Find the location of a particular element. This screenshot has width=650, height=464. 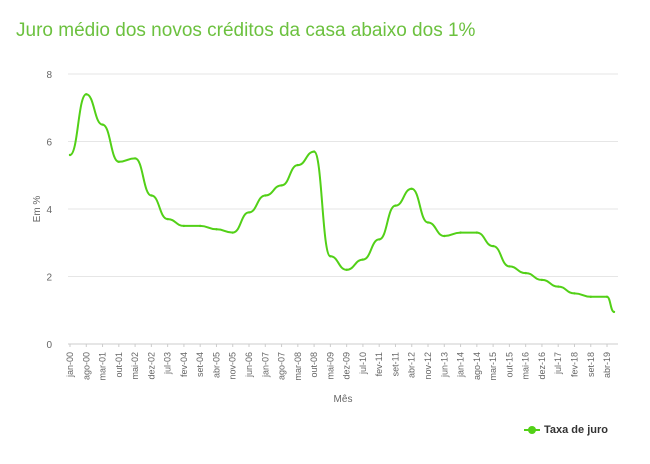

x-tick-label: ago-00 is located at coordinates (86, 366).